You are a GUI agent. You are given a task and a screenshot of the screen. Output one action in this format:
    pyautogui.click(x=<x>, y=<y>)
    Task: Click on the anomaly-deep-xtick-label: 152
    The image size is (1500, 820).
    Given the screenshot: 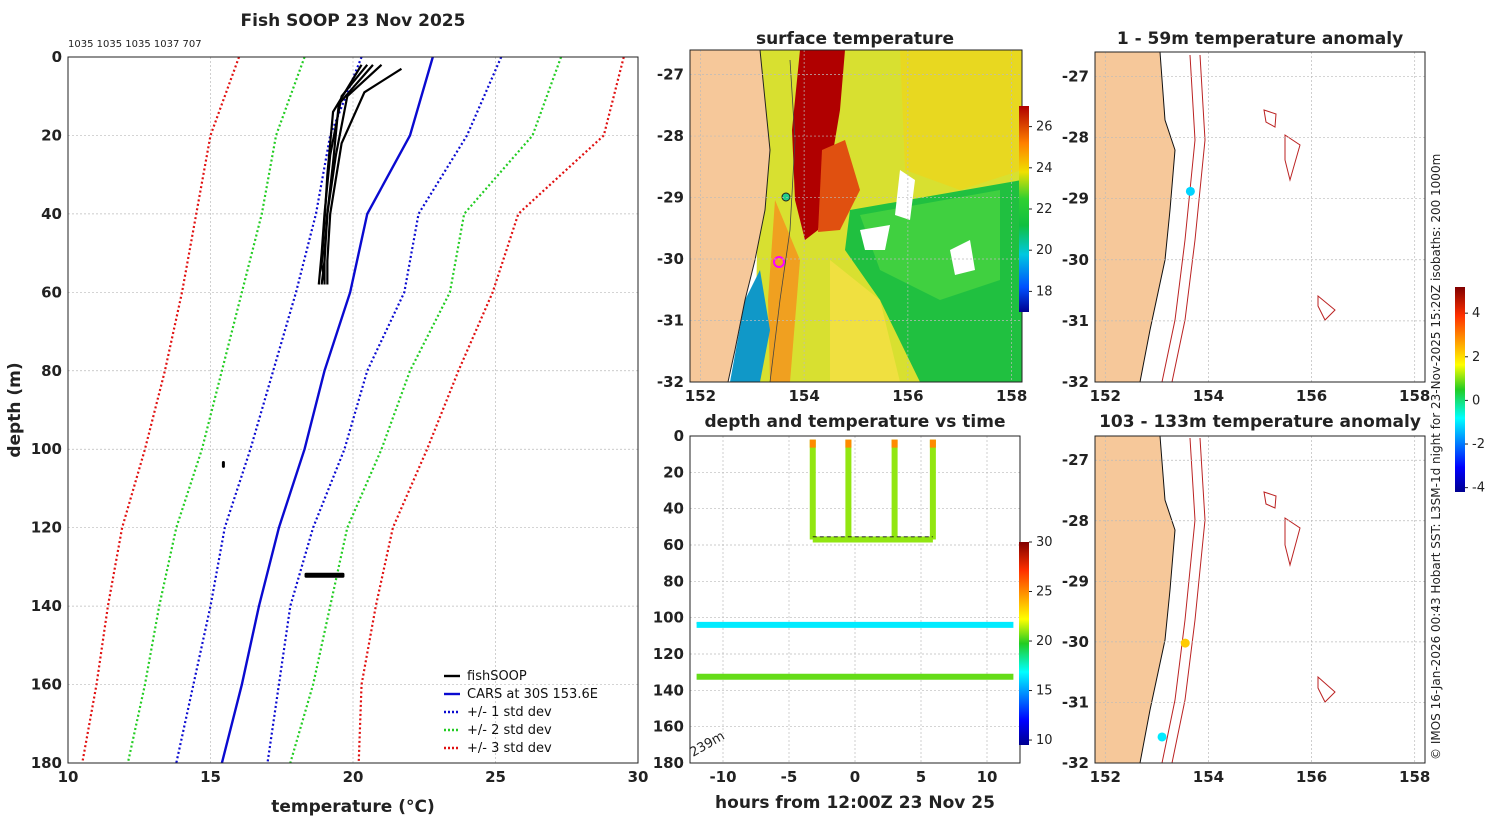 What is the action you would take?
    pyautogui.click(x=1105, y=777)
    